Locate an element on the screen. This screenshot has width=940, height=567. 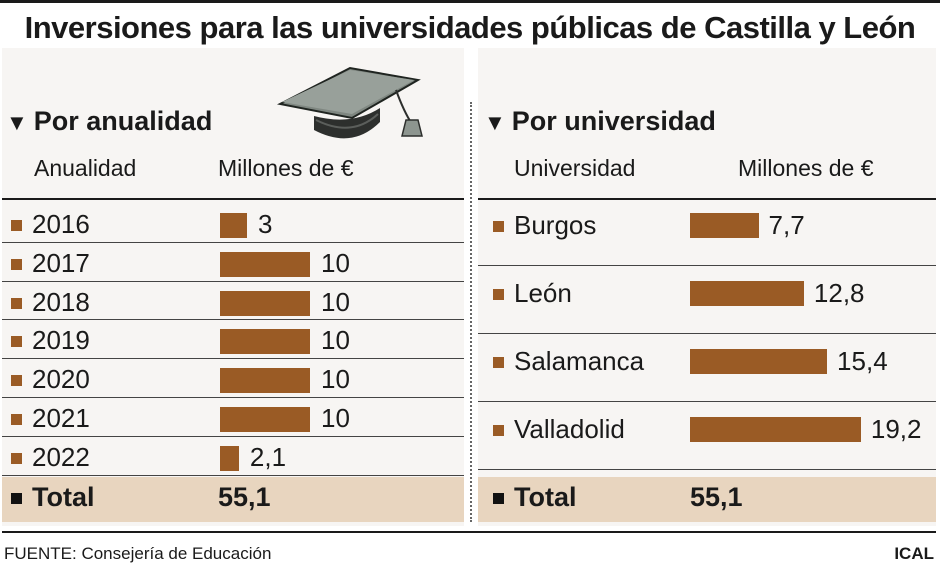
panel-divider is located at coordinates (471, 312).